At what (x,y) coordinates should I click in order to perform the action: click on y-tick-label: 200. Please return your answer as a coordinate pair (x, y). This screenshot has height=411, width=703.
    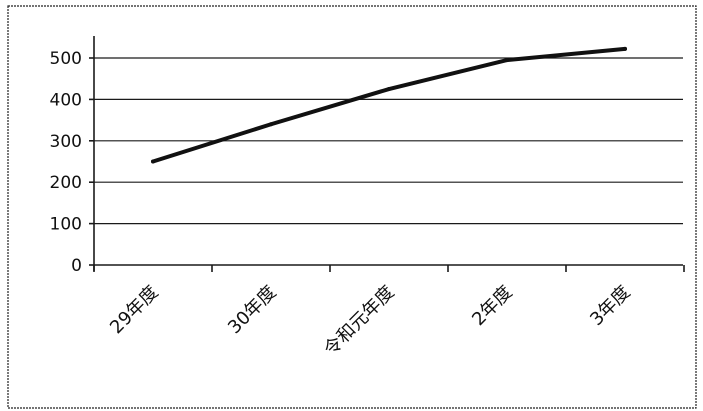
    Looking at the image, I should click on (66, 183).